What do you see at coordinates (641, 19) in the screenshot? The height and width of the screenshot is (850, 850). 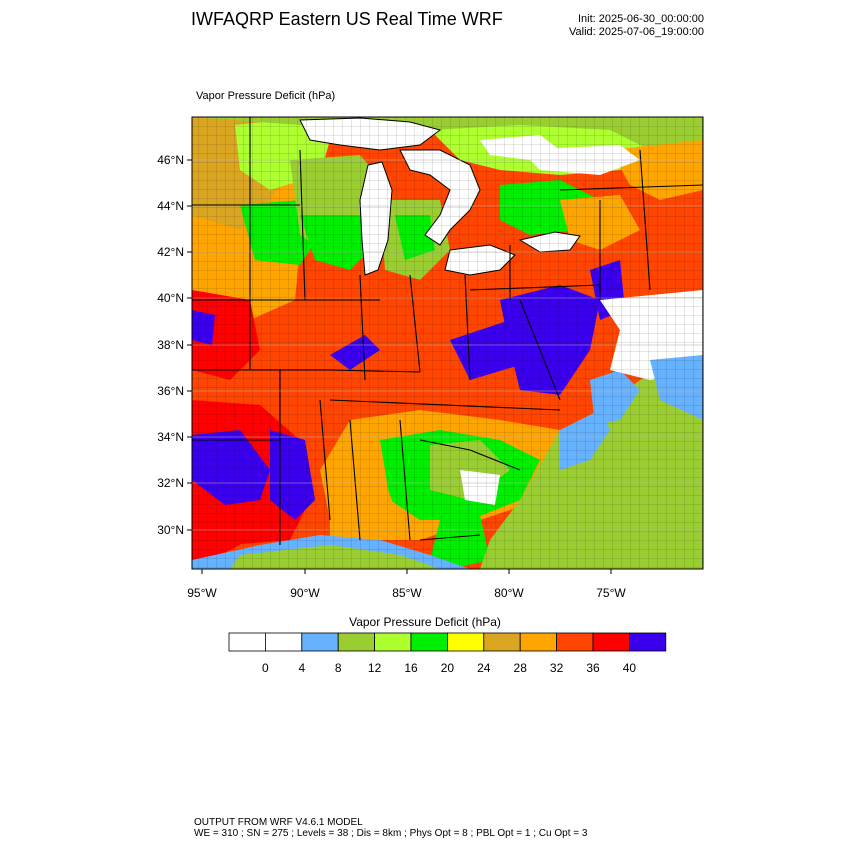 I see `init-time: Init: 2025-06-30_00:00:00` at bounding box center [641, 19].